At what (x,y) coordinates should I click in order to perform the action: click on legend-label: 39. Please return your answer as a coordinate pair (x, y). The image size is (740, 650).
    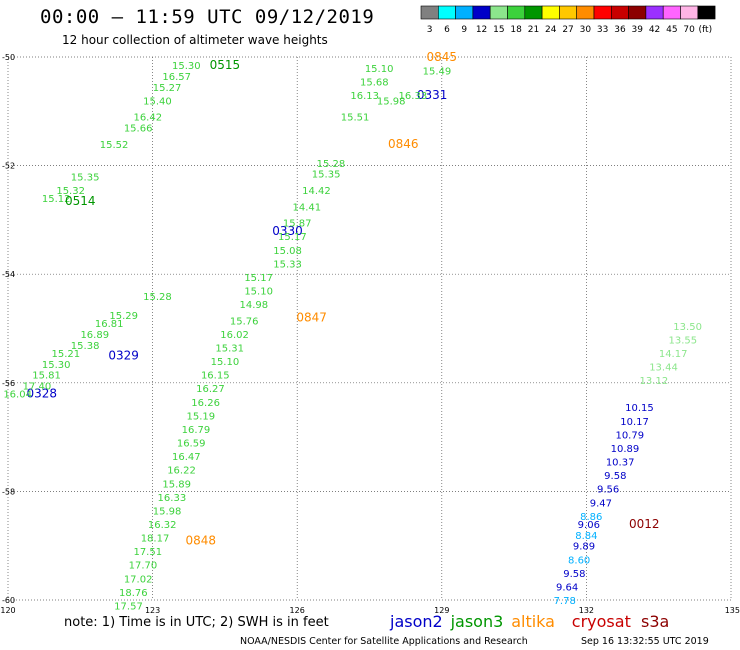
    Looking at the image, I should click on (638, 30).